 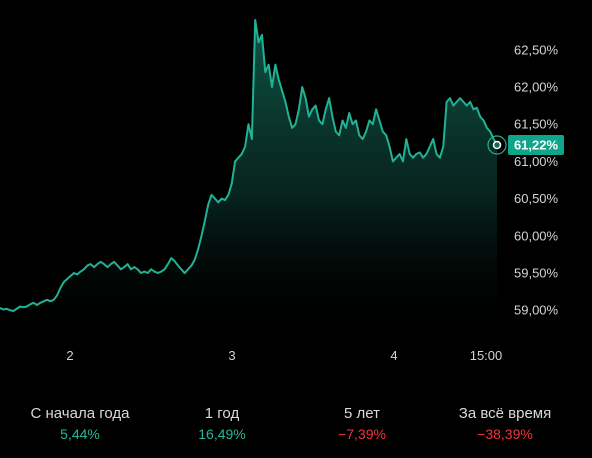 What do you see at coordinates (80, 425) in the screenshot?
I see `stat-ytd: С начала года 5,44%` at bounding box center [80, 425].